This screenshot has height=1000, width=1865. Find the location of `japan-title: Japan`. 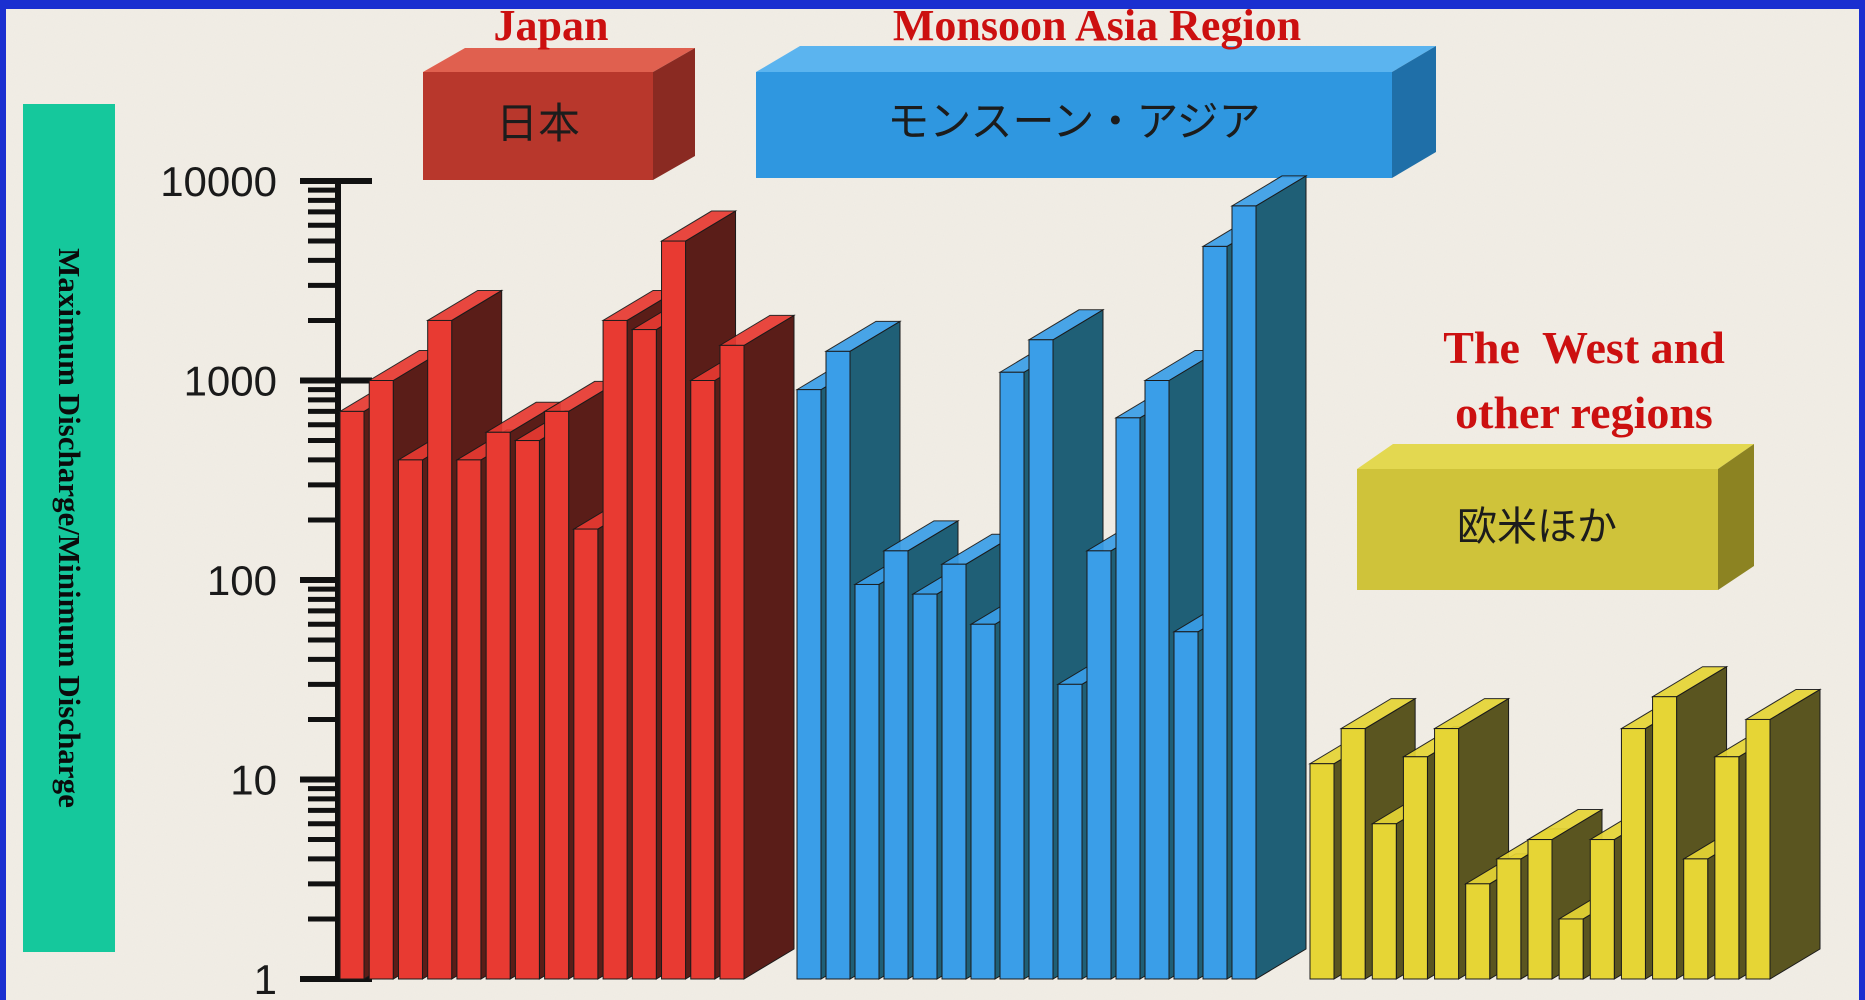

japan-title: Japan is located at coordinates (551, 25).